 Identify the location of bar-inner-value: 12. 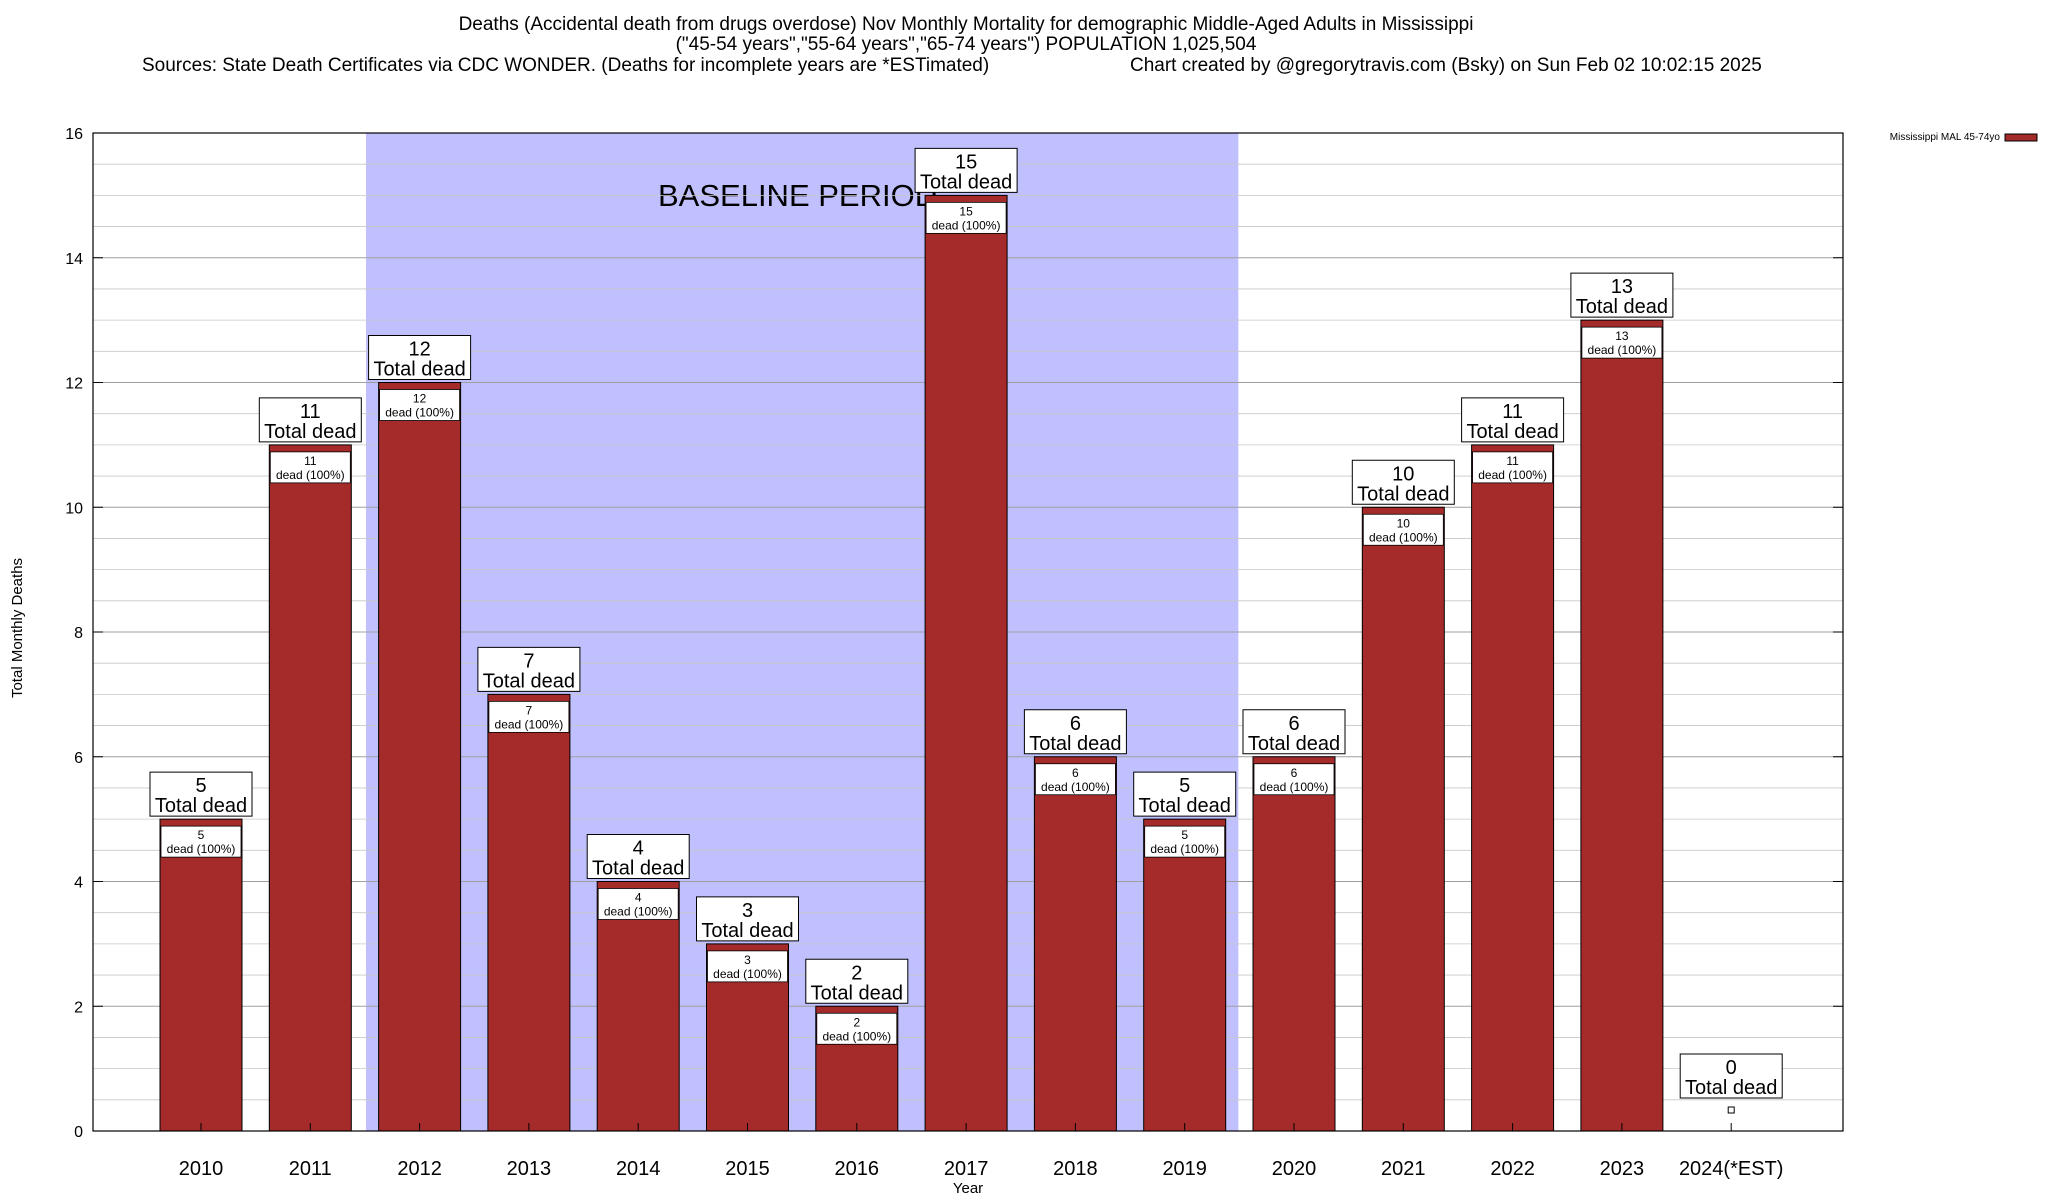
(420, 399).